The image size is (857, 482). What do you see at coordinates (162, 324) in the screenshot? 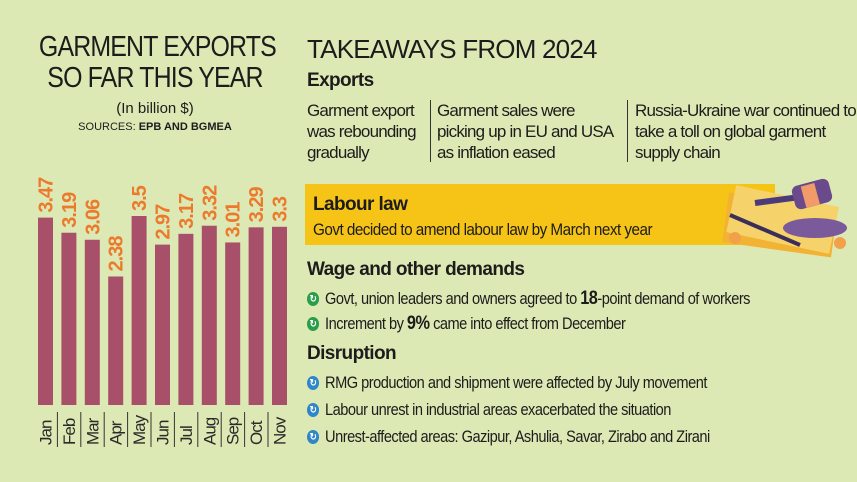
I see `bar-Jun` at bounding box center [162, 324].